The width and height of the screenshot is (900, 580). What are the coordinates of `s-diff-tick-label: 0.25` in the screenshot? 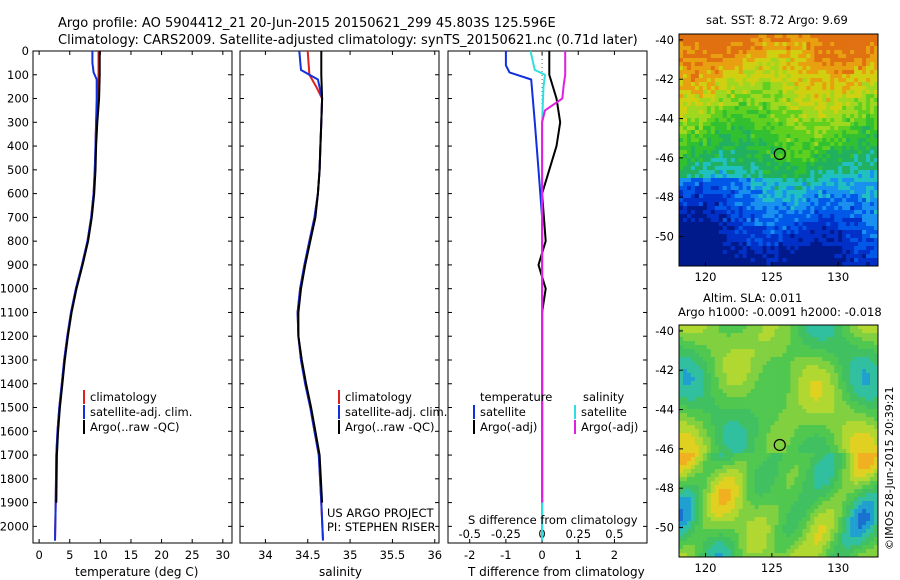 It's located at (578, 534).